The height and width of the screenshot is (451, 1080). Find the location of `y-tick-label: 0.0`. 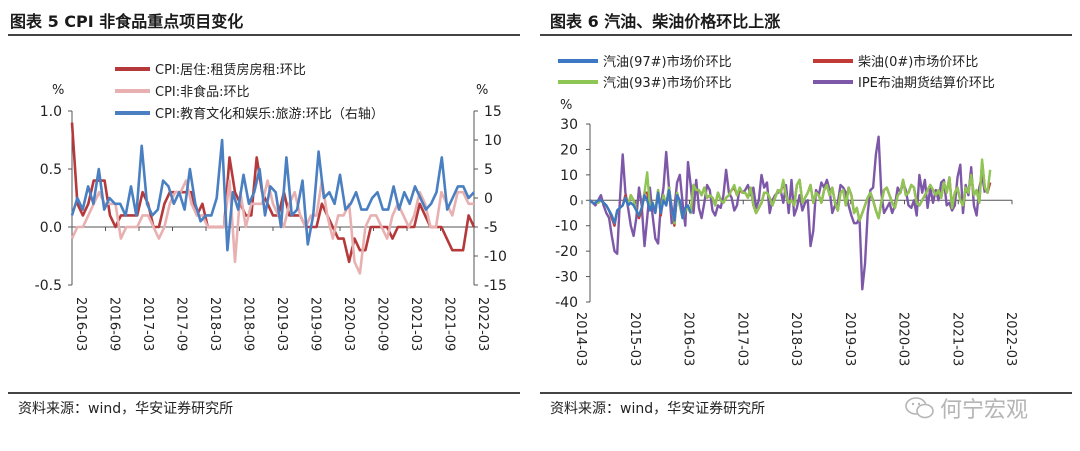

y-tick-label: 0.0 is located at coordinates (51, 228).